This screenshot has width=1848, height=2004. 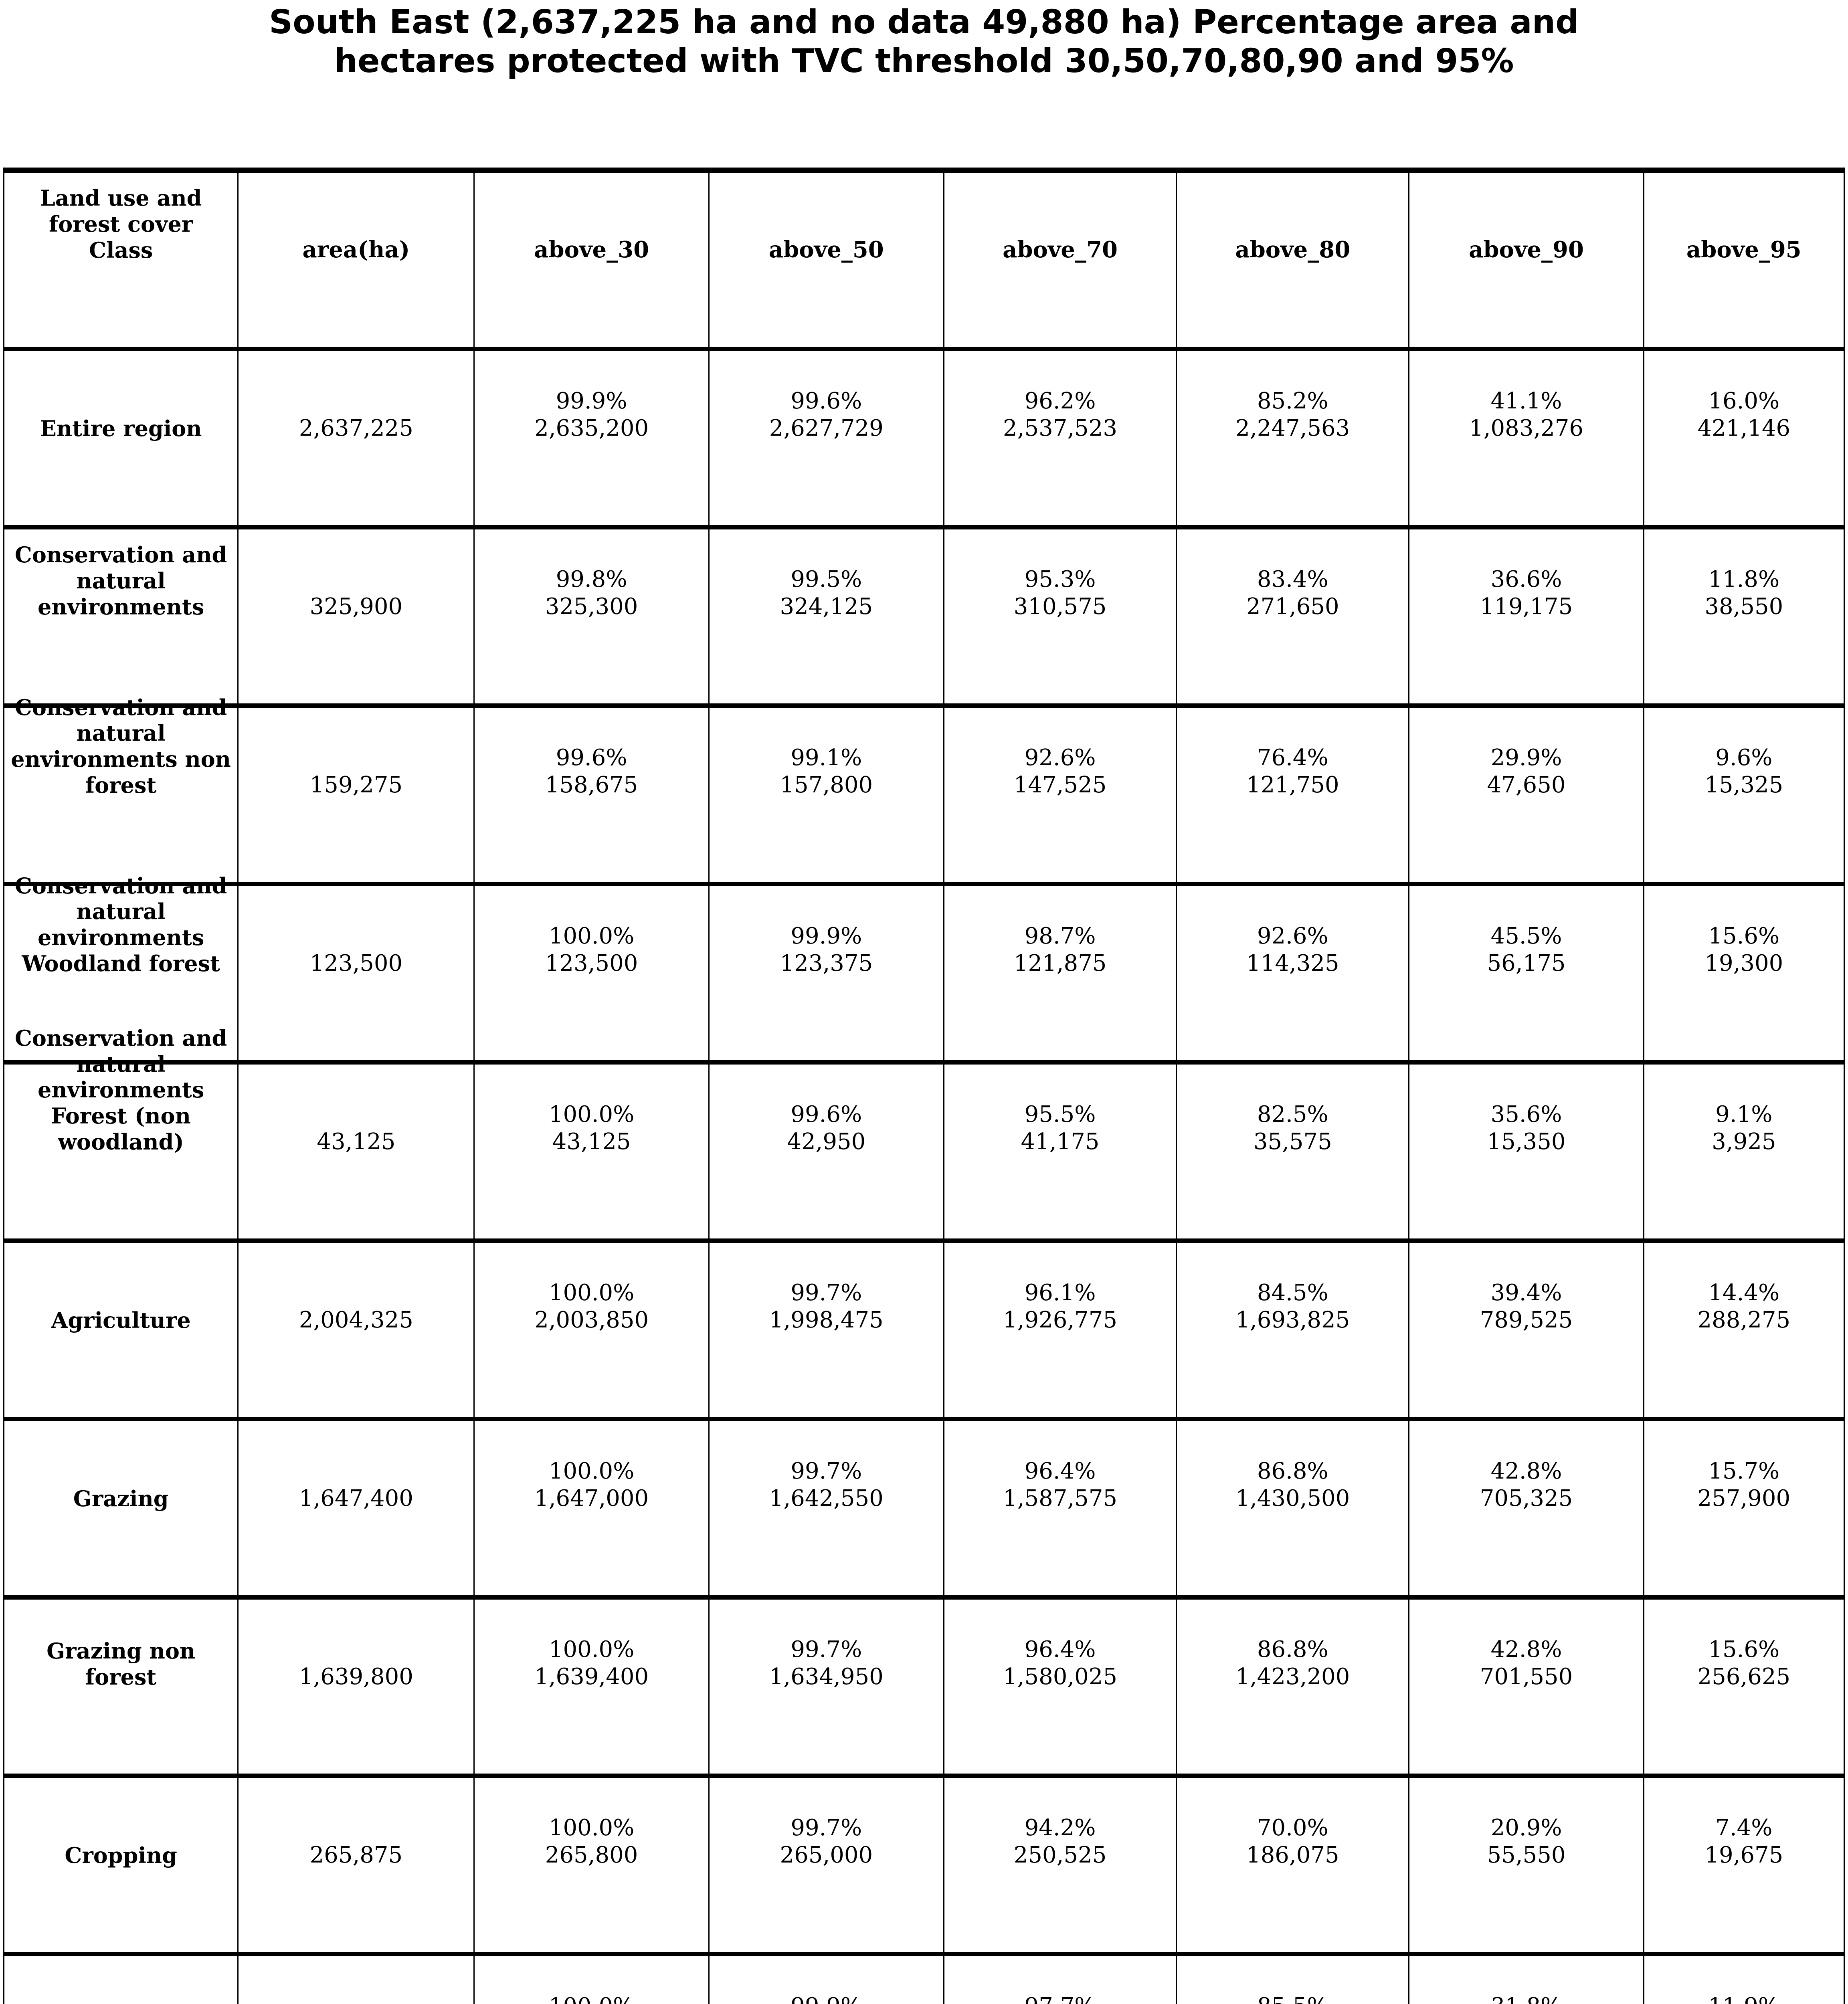 I want to click on pct-value: 99.6%, so click(x=826, y=1115).